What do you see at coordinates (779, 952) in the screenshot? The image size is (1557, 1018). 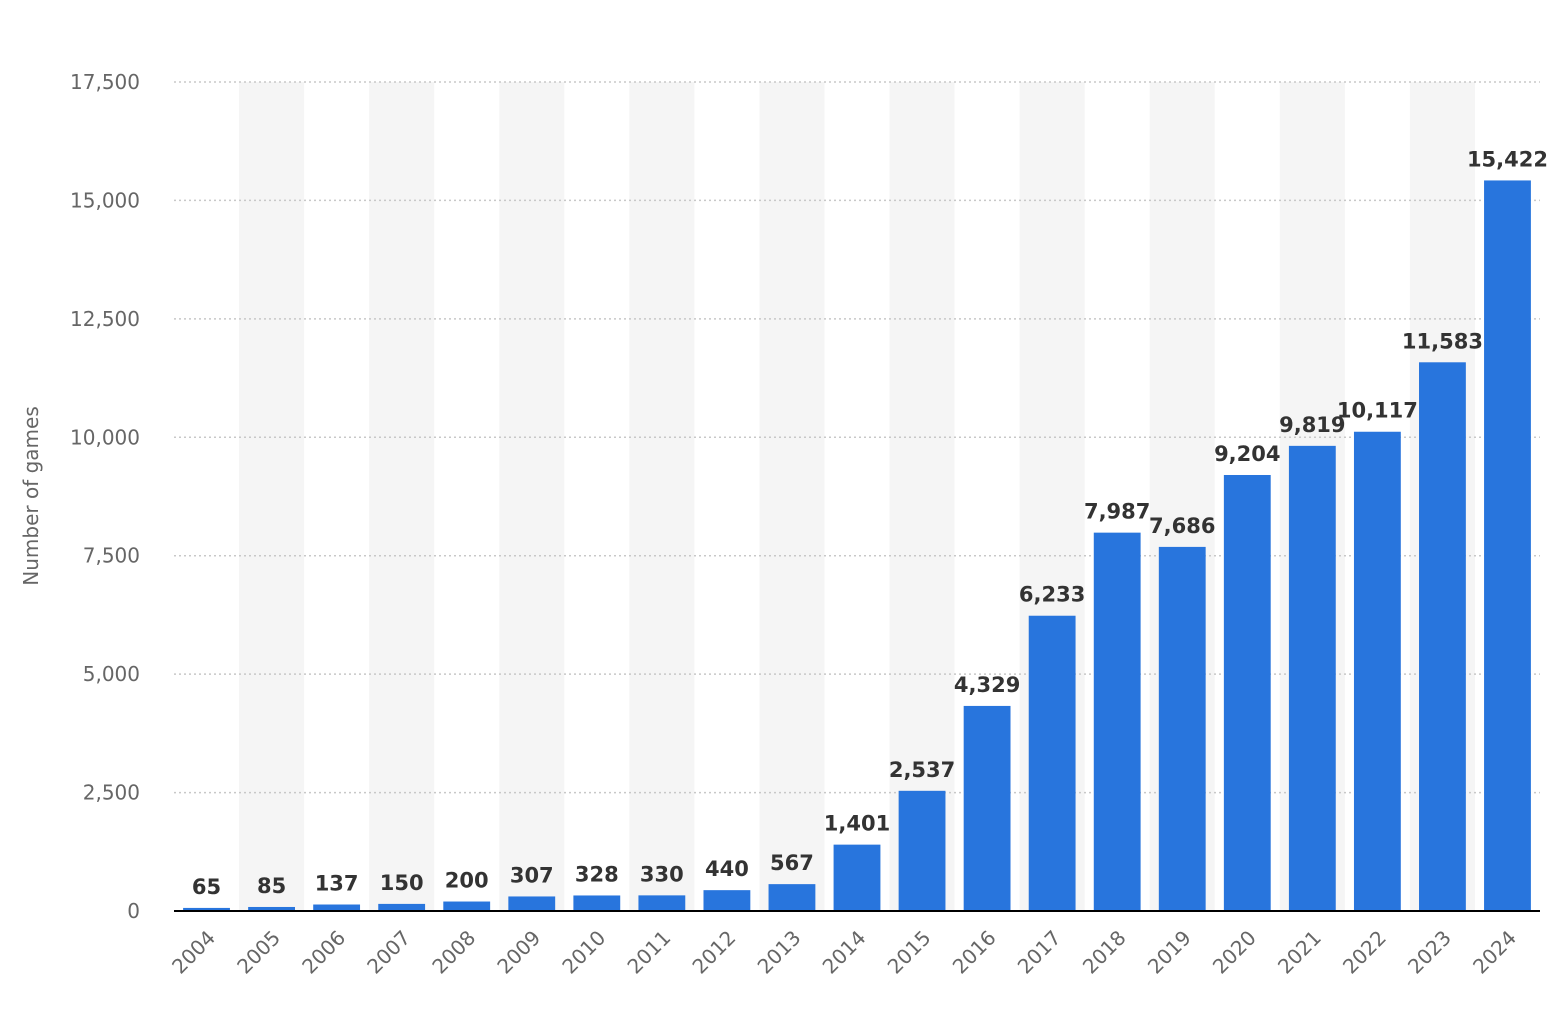 I see `x-tick-label: 2013` at bounding box center [779, 952].